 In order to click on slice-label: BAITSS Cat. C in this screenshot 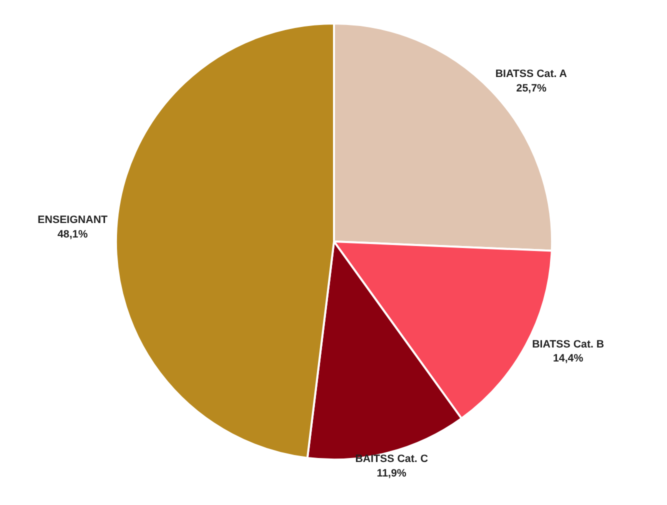, I will do `click(391, 458)`.